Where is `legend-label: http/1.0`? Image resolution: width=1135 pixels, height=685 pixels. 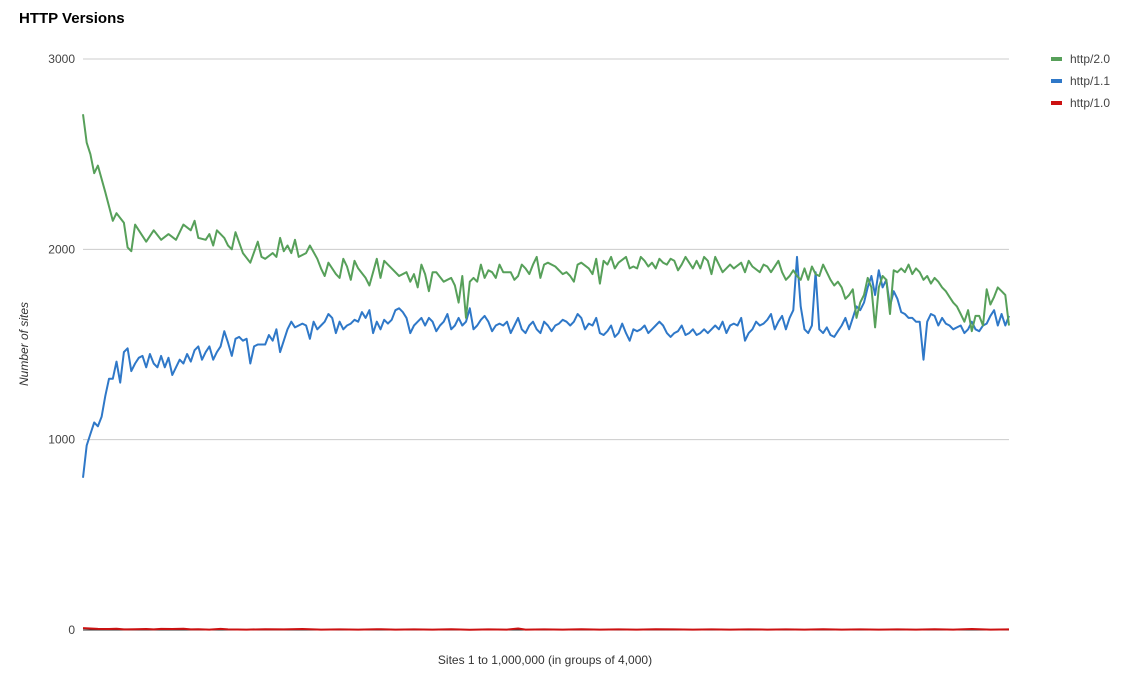
legend-label: http/1.0 is located at coordinates (1090, 103).